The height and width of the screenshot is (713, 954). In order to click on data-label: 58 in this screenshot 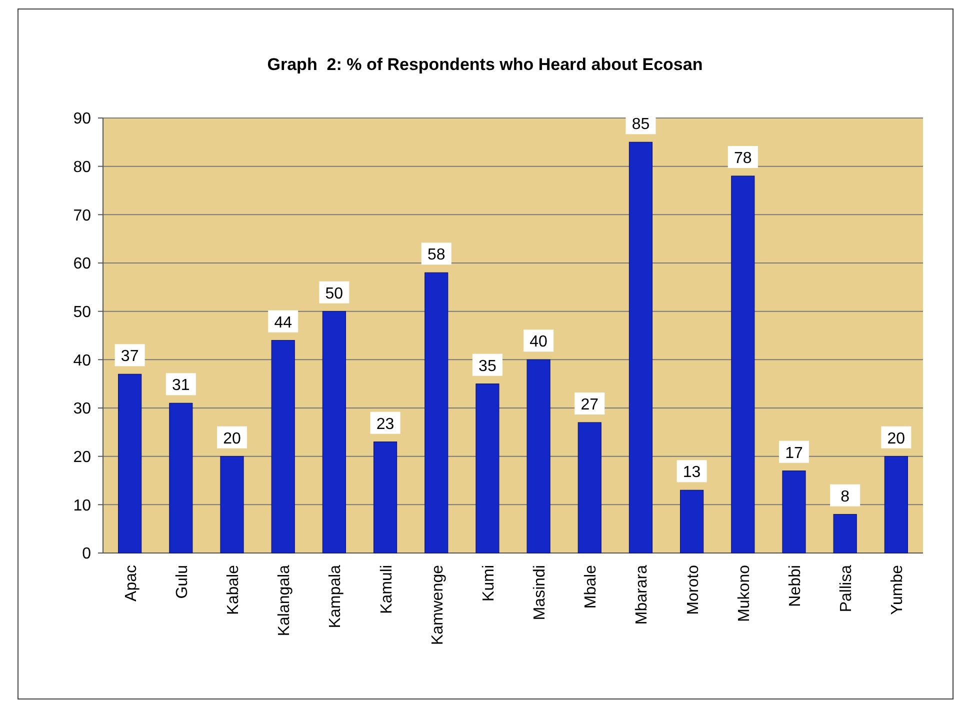, I will do `click(436, 255)`.